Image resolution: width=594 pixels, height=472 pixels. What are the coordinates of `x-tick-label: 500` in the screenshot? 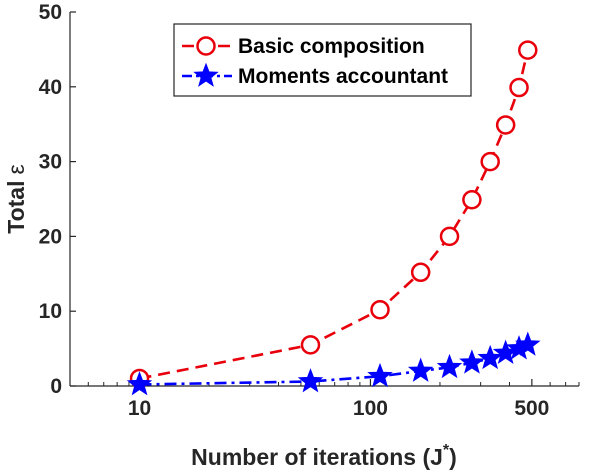 It's located at (531, 408).